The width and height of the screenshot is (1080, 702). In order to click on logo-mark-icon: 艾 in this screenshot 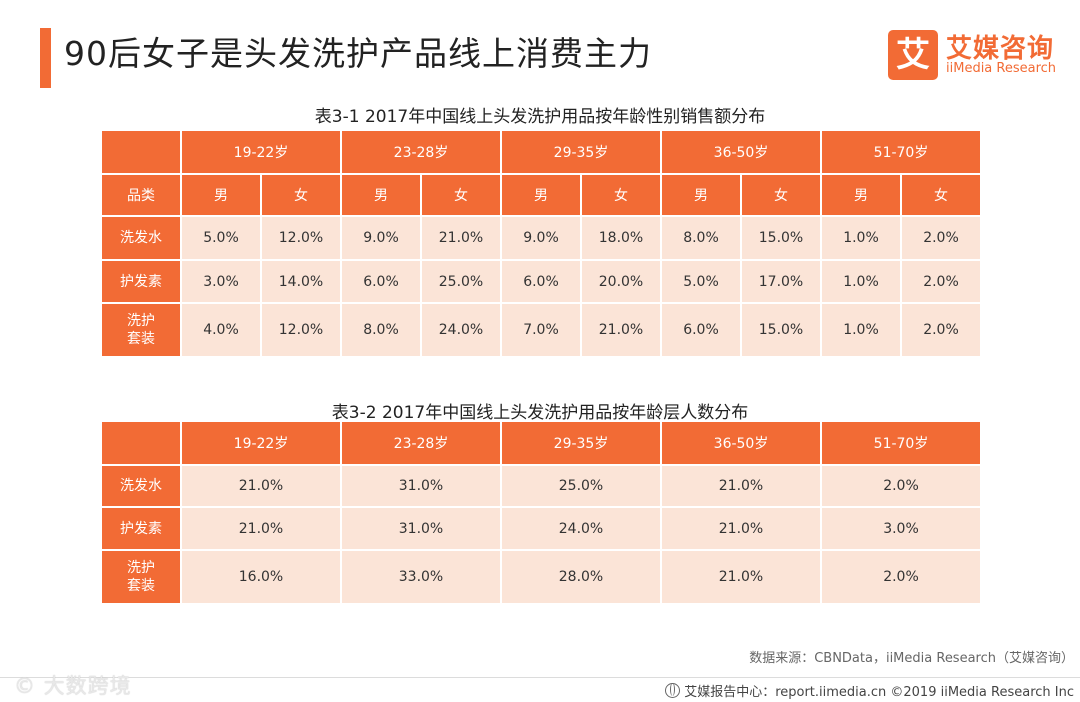, I will do `click(913, 55)`.